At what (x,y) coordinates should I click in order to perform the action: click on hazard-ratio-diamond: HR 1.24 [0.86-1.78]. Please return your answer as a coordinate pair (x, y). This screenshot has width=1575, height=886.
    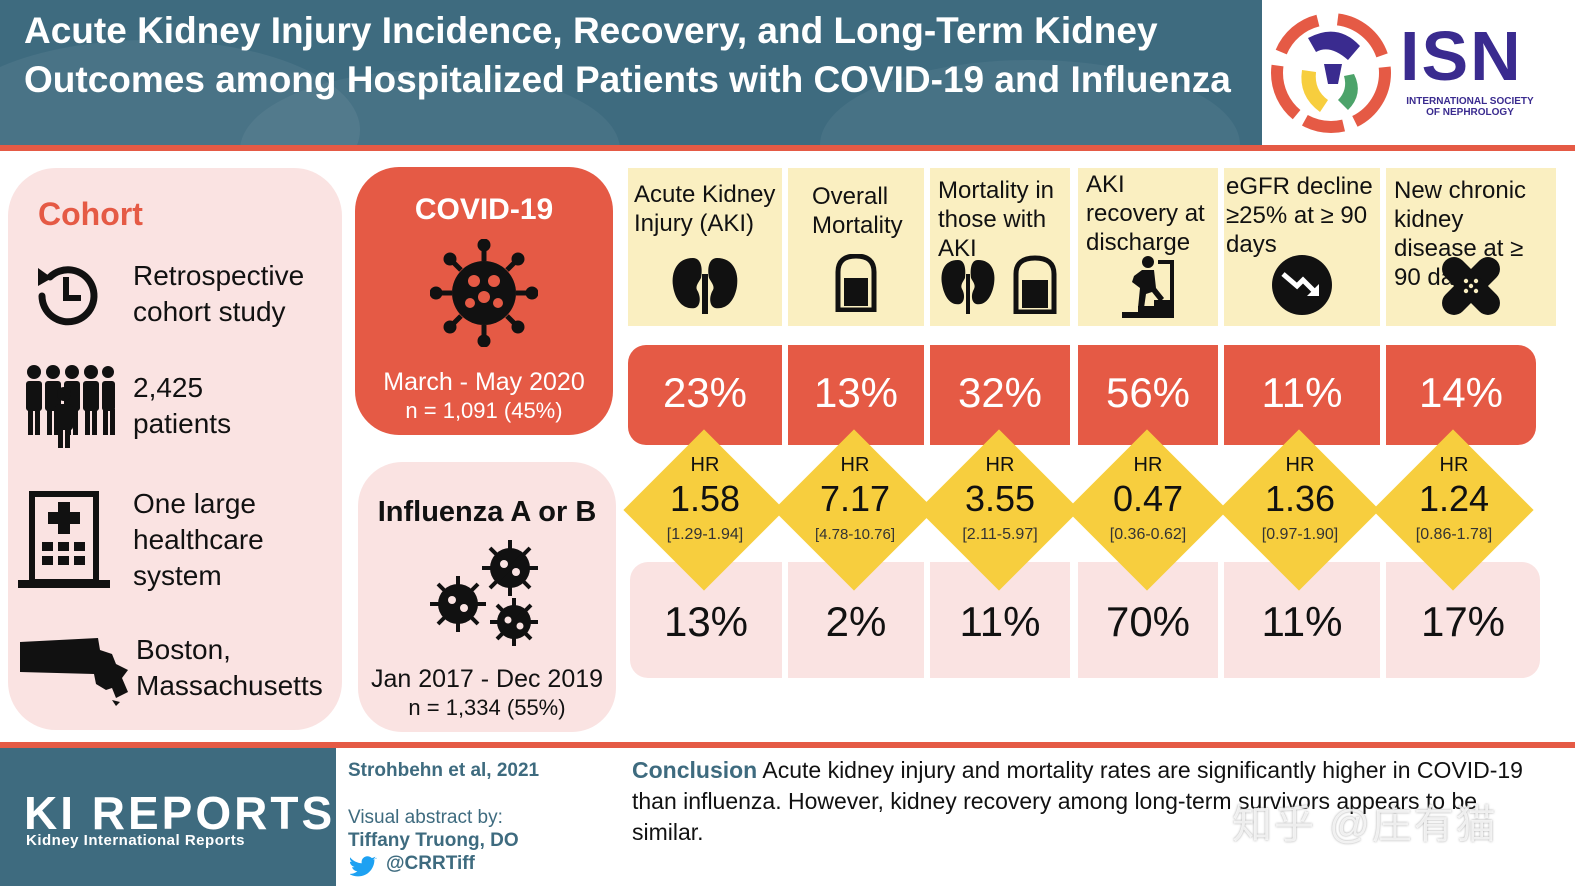
    Looking at the image, I should click on (1453, 510).